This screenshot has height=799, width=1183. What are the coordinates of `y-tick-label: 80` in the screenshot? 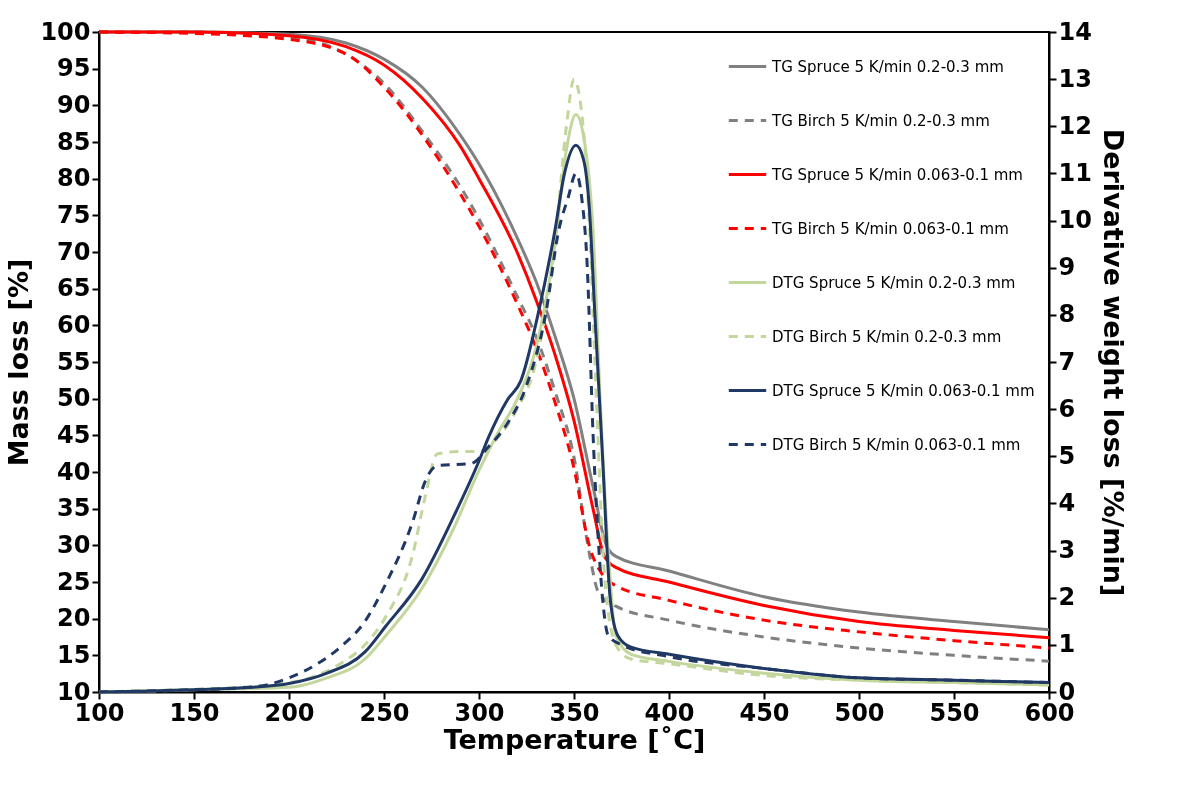 It's located at (74, 178).